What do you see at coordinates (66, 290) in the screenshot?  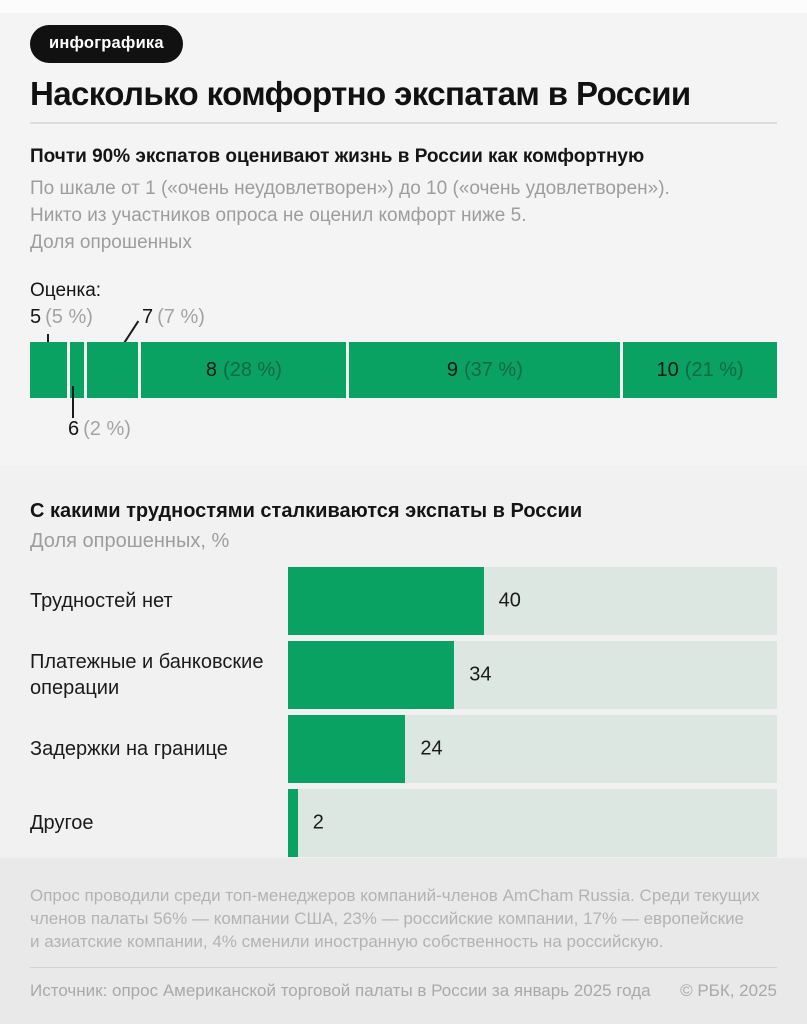 I see `scale-label: Оценка:` at bounding box center [66, 290].